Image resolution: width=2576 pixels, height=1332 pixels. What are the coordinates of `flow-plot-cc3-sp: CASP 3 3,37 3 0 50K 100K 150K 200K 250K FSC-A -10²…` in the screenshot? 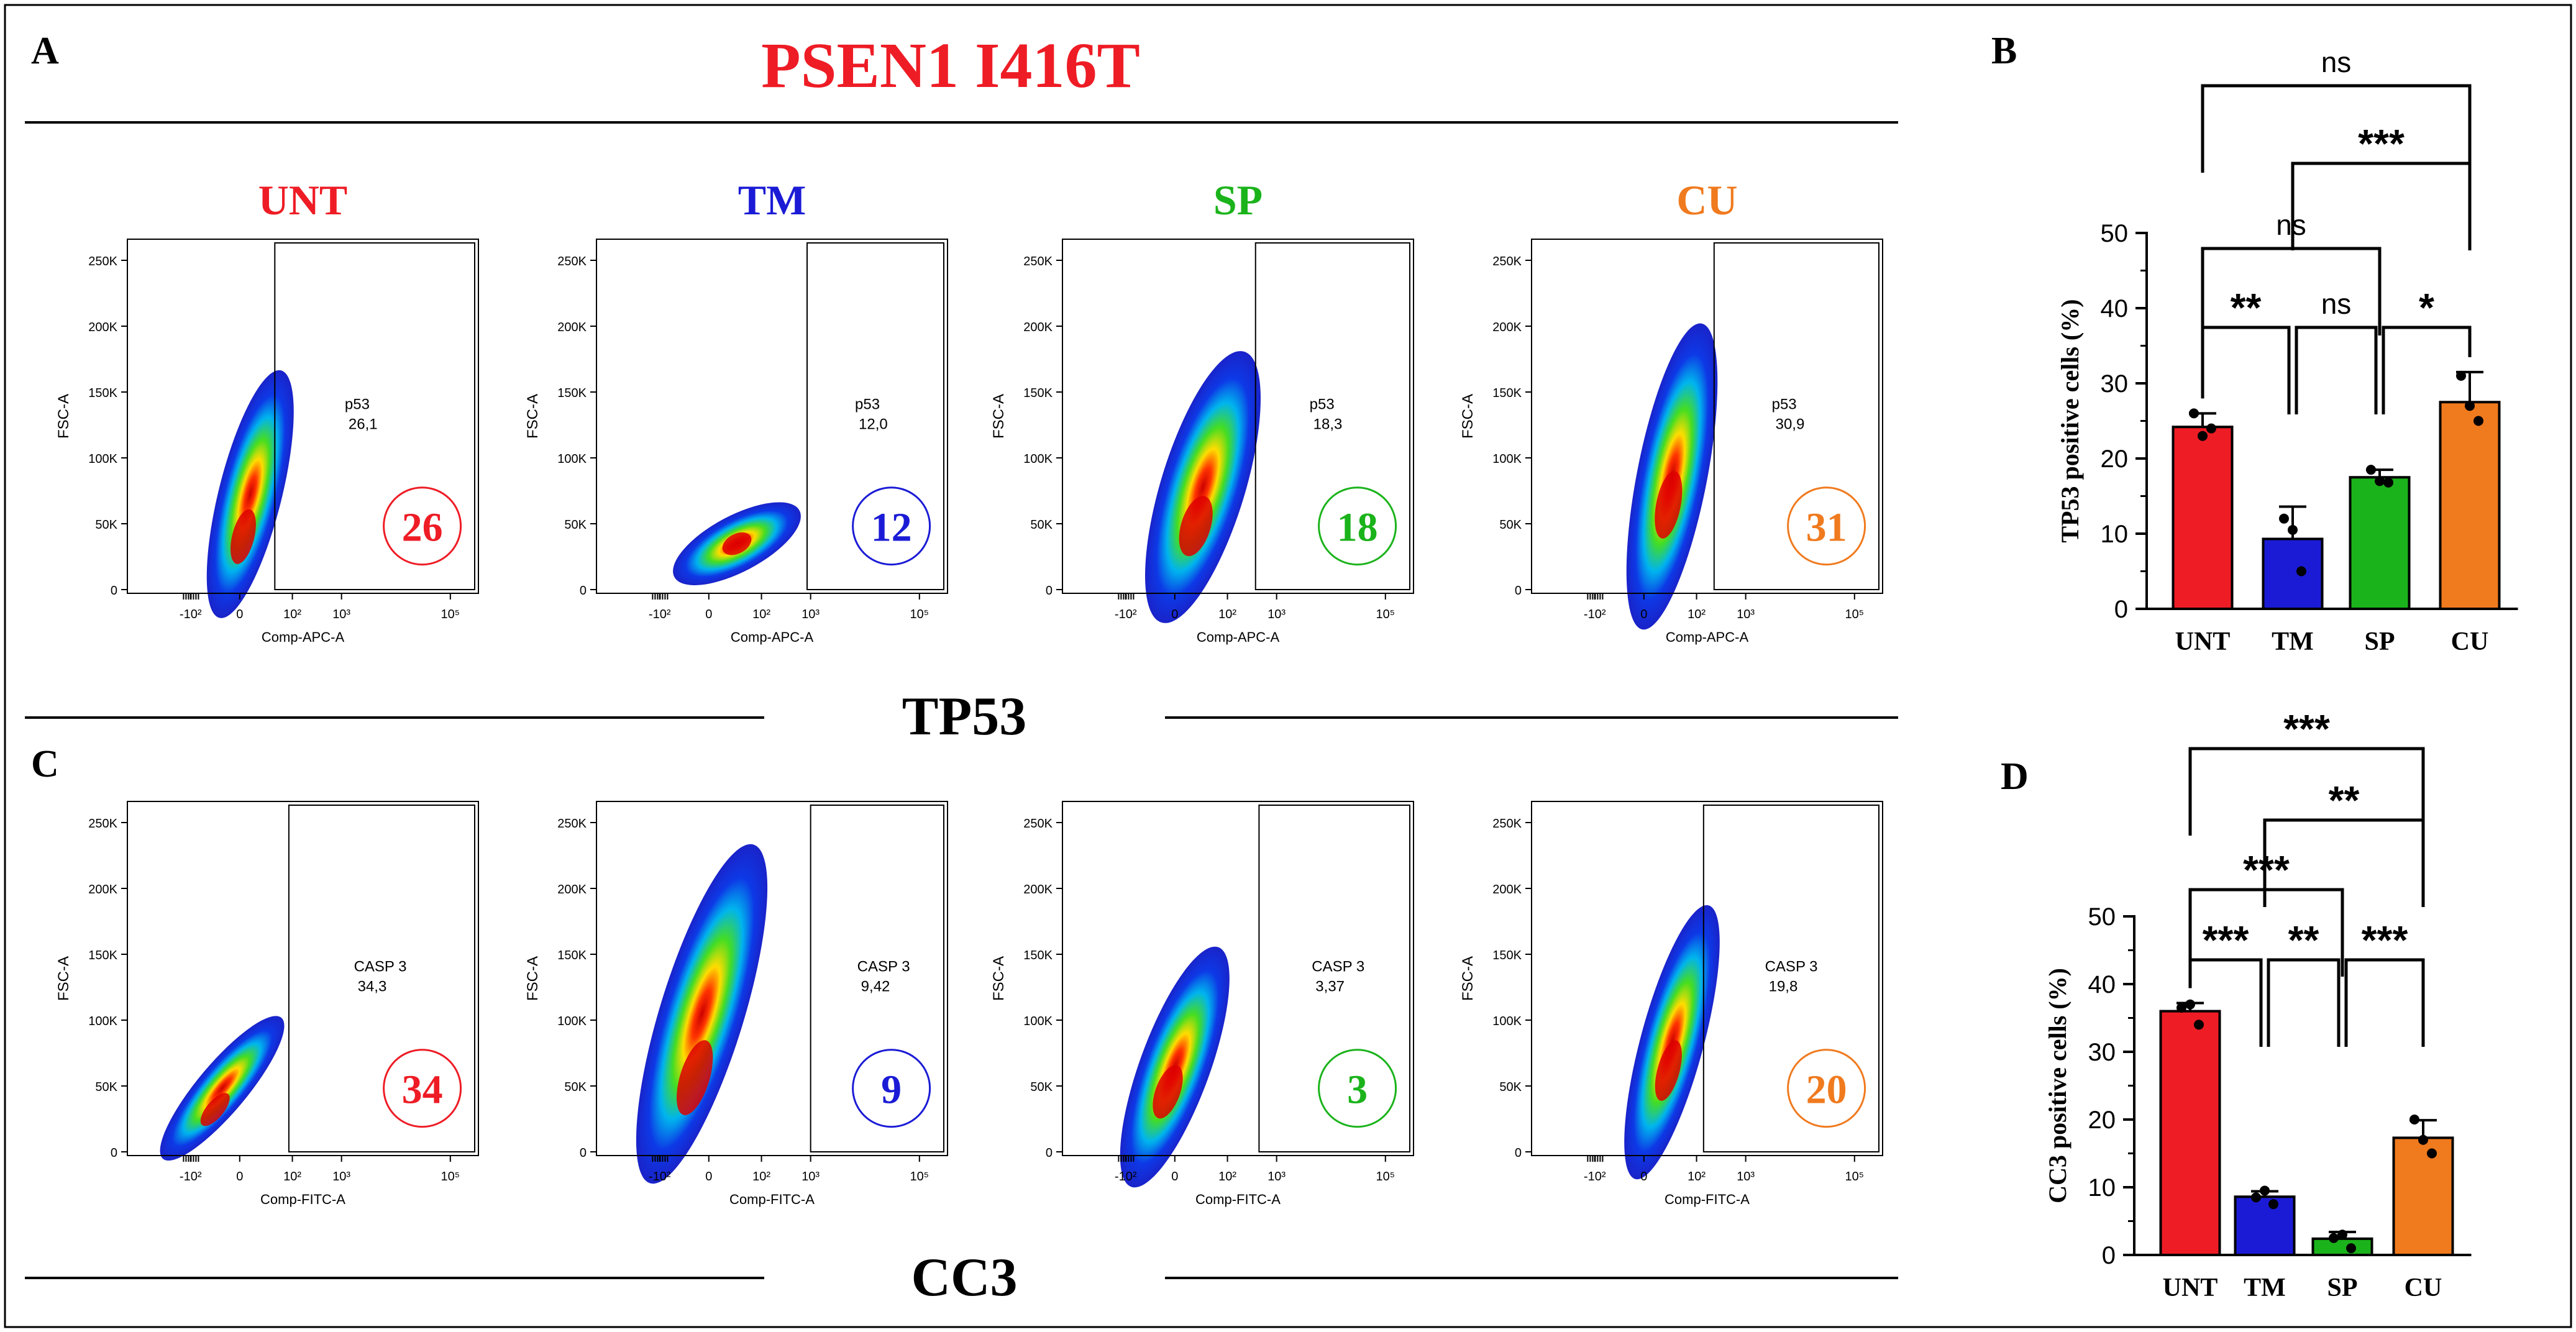 It's located at (1202, 1004).